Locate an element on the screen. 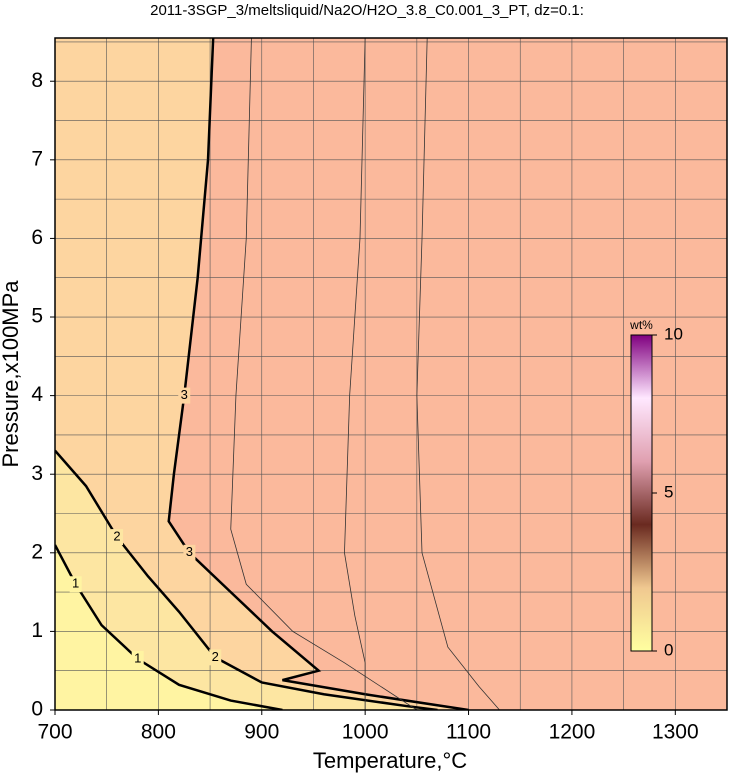 This screenshot has height=776, width=734. x-tick-label: 700 is located at coordinates (54, 732).